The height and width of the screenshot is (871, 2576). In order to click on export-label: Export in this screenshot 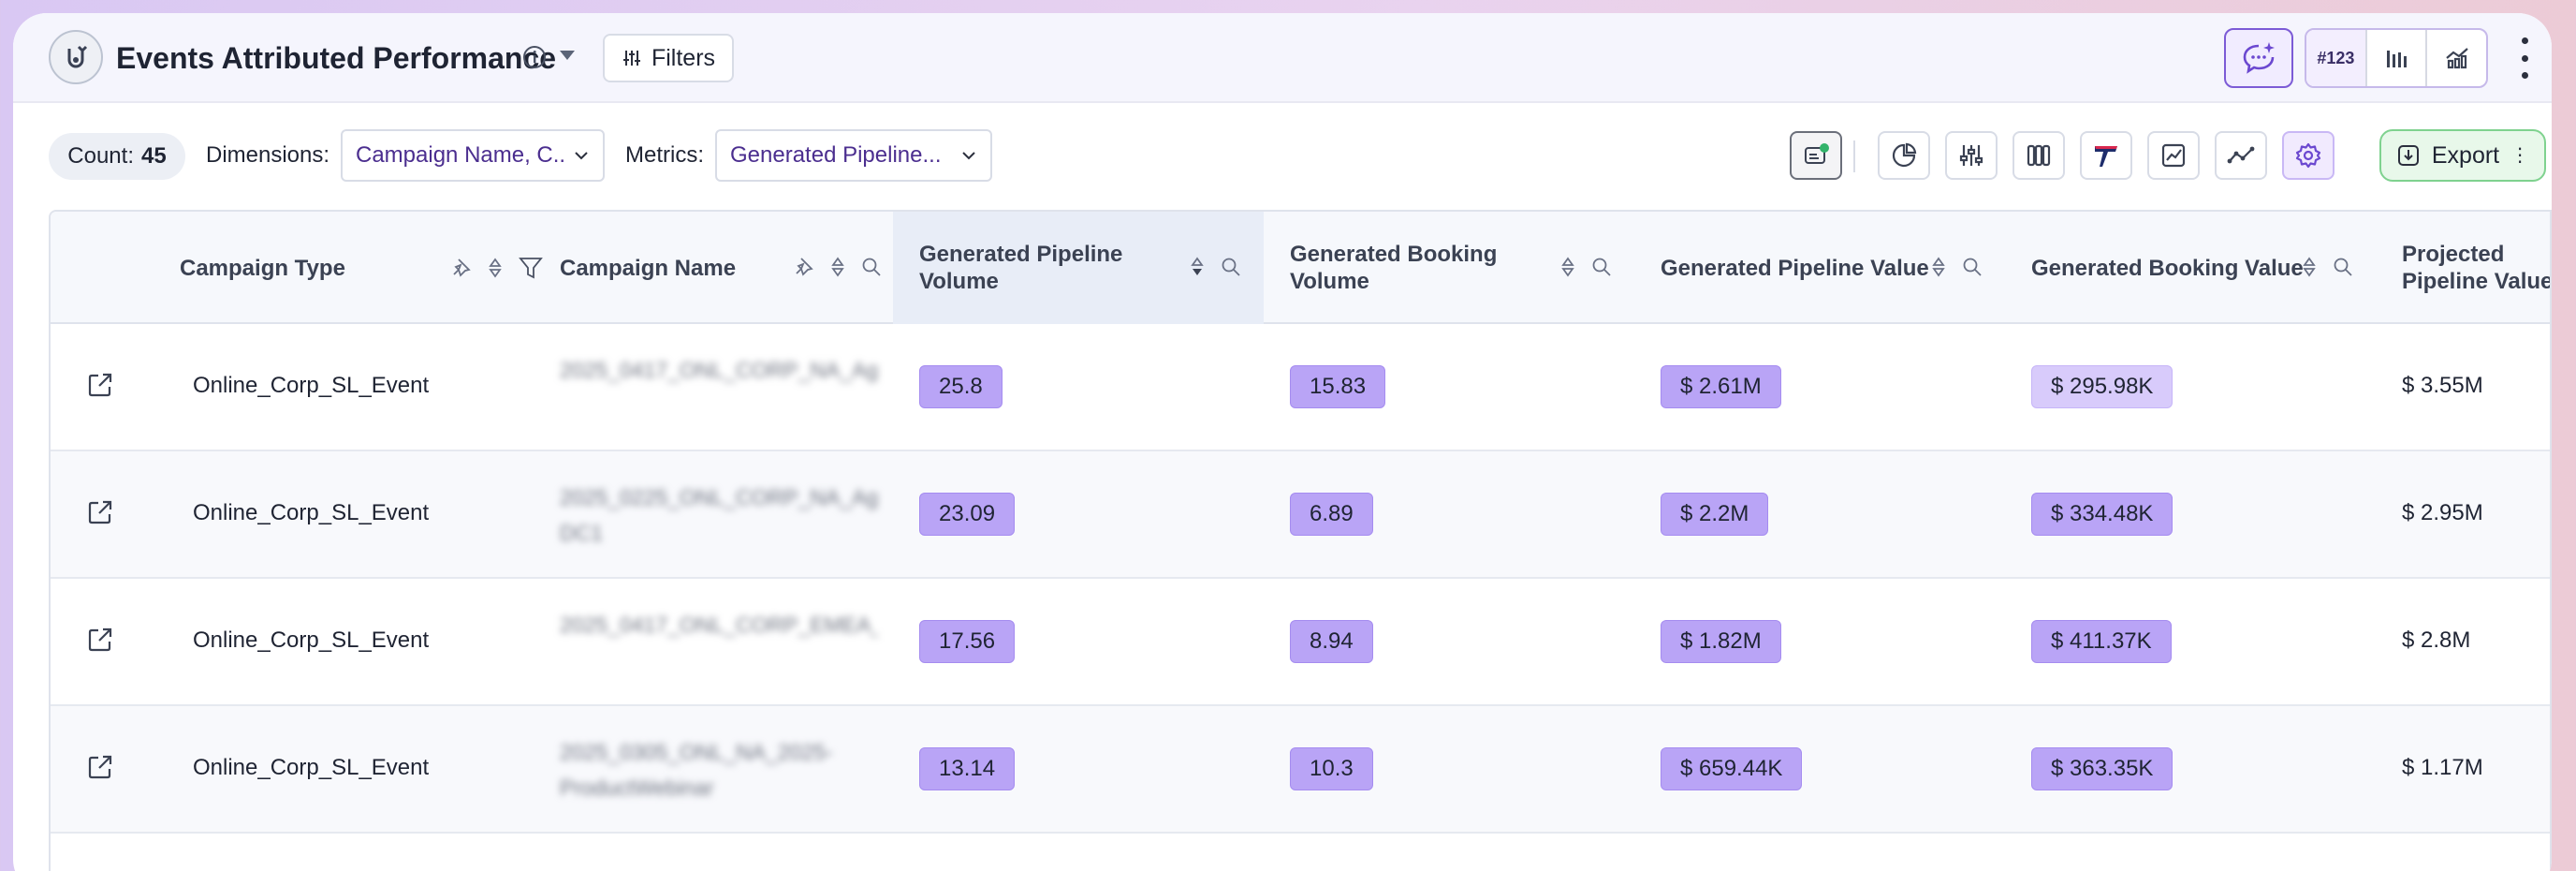, I will do `click(2465, 155)`.